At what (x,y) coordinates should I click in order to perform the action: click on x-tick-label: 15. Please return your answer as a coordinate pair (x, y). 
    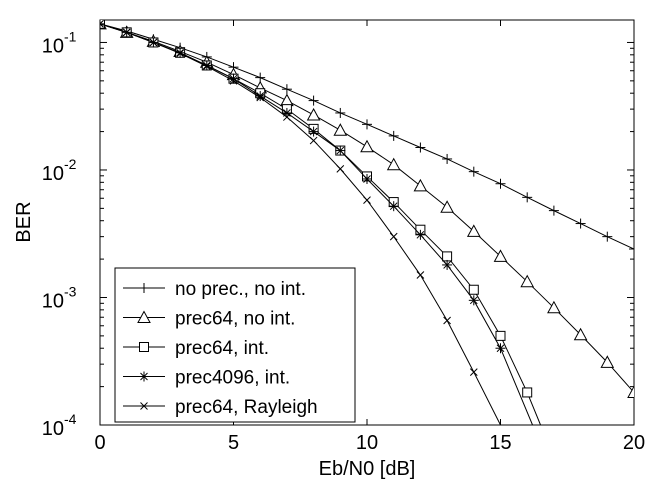
    Looking at the image, I should click on (500, 443).